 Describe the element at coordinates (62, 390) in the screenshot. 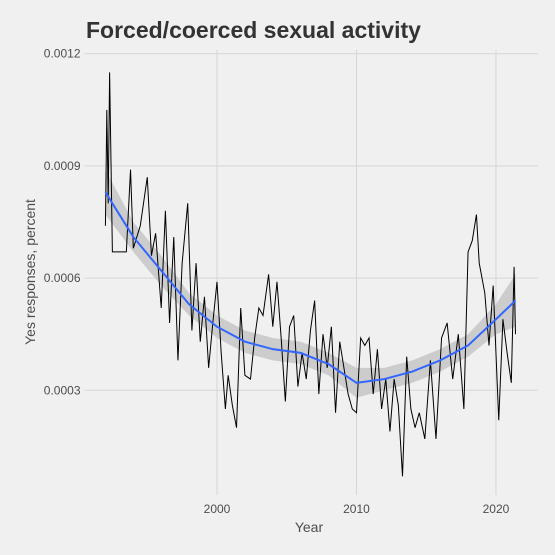

I see `y-tick-label: 0.0003` at that location.